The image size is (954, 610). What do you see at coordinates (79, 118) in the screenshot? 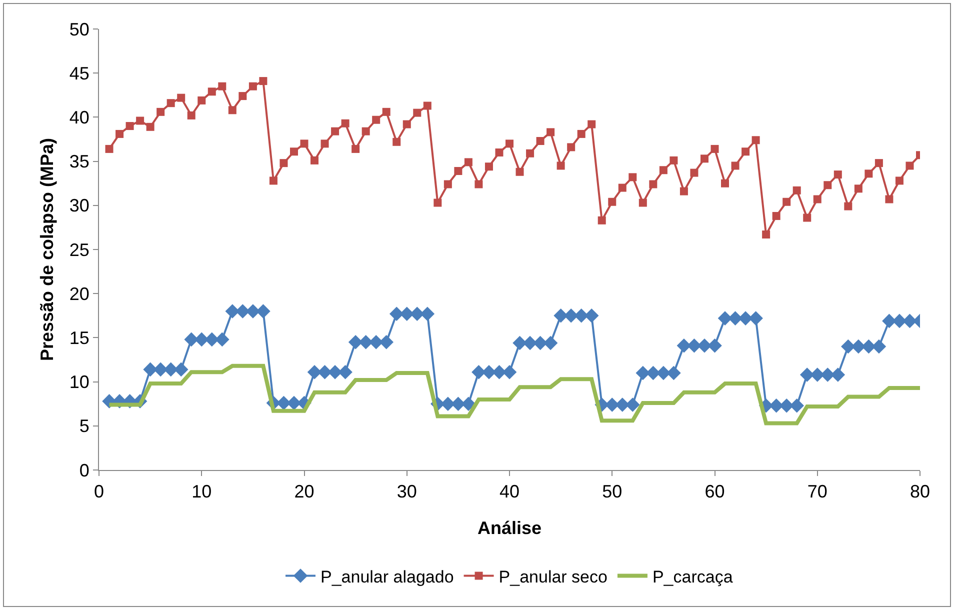
I see `y-tick-label: 40` at bounding box center [79, 118].